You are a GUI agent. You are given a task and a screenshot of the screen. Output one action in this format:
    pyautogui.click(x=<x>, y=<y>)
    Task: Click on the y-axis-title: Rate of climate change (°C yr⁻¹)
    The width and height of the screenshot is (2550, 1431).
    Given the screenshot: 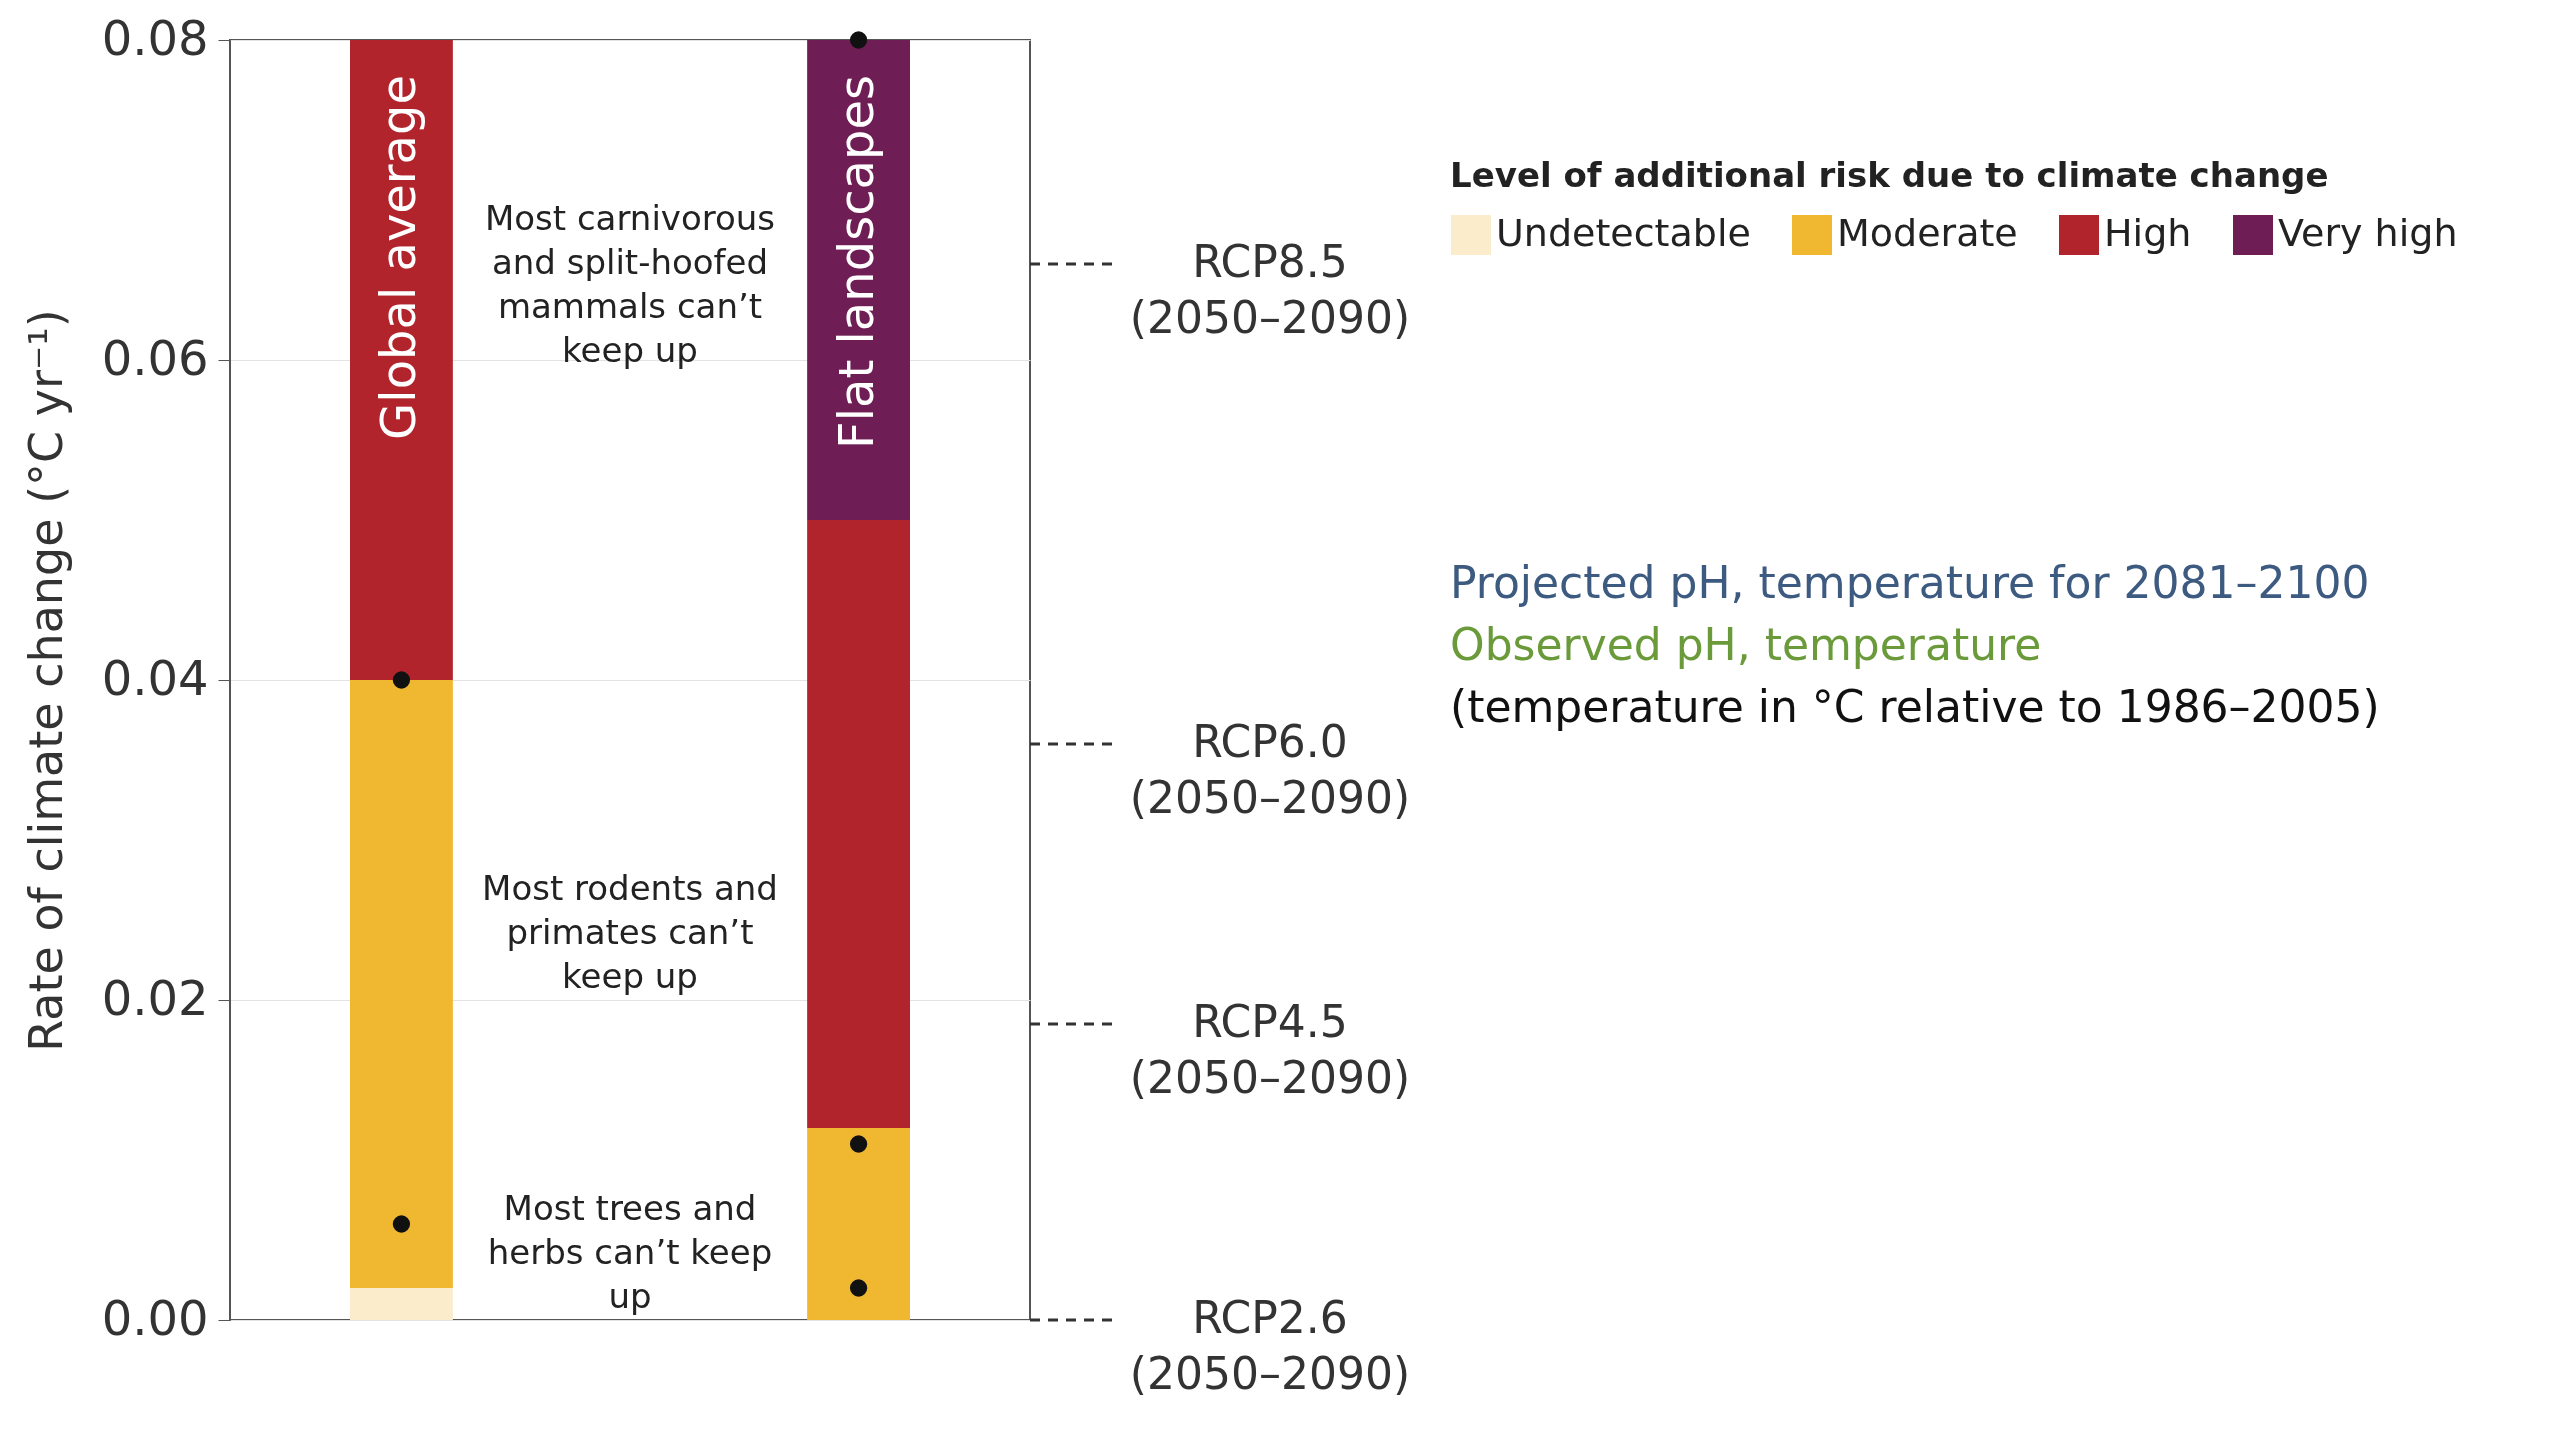 What is the action you would take?
    pyautogui.click(x=45, y=680)
    